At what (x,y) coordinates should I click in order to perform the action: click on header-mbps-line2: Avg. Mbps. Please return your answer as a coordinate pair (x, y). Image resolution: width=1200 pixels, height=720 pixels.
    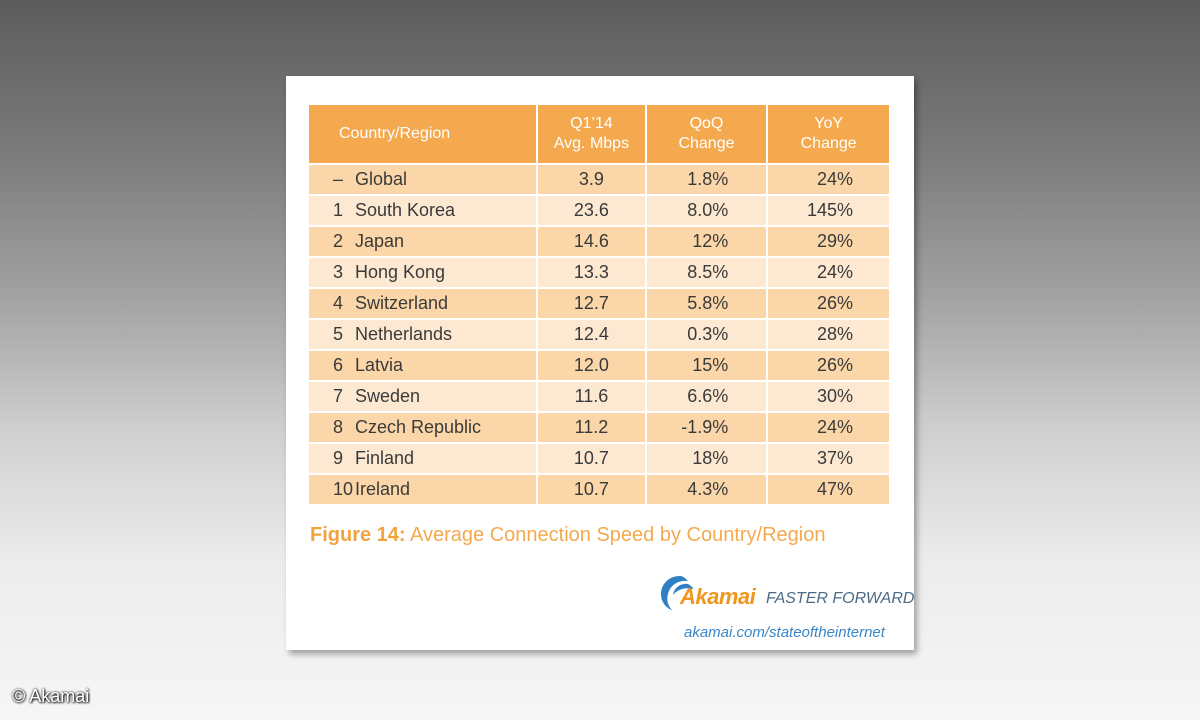
    Looking at the image, I should click on (591, 143).